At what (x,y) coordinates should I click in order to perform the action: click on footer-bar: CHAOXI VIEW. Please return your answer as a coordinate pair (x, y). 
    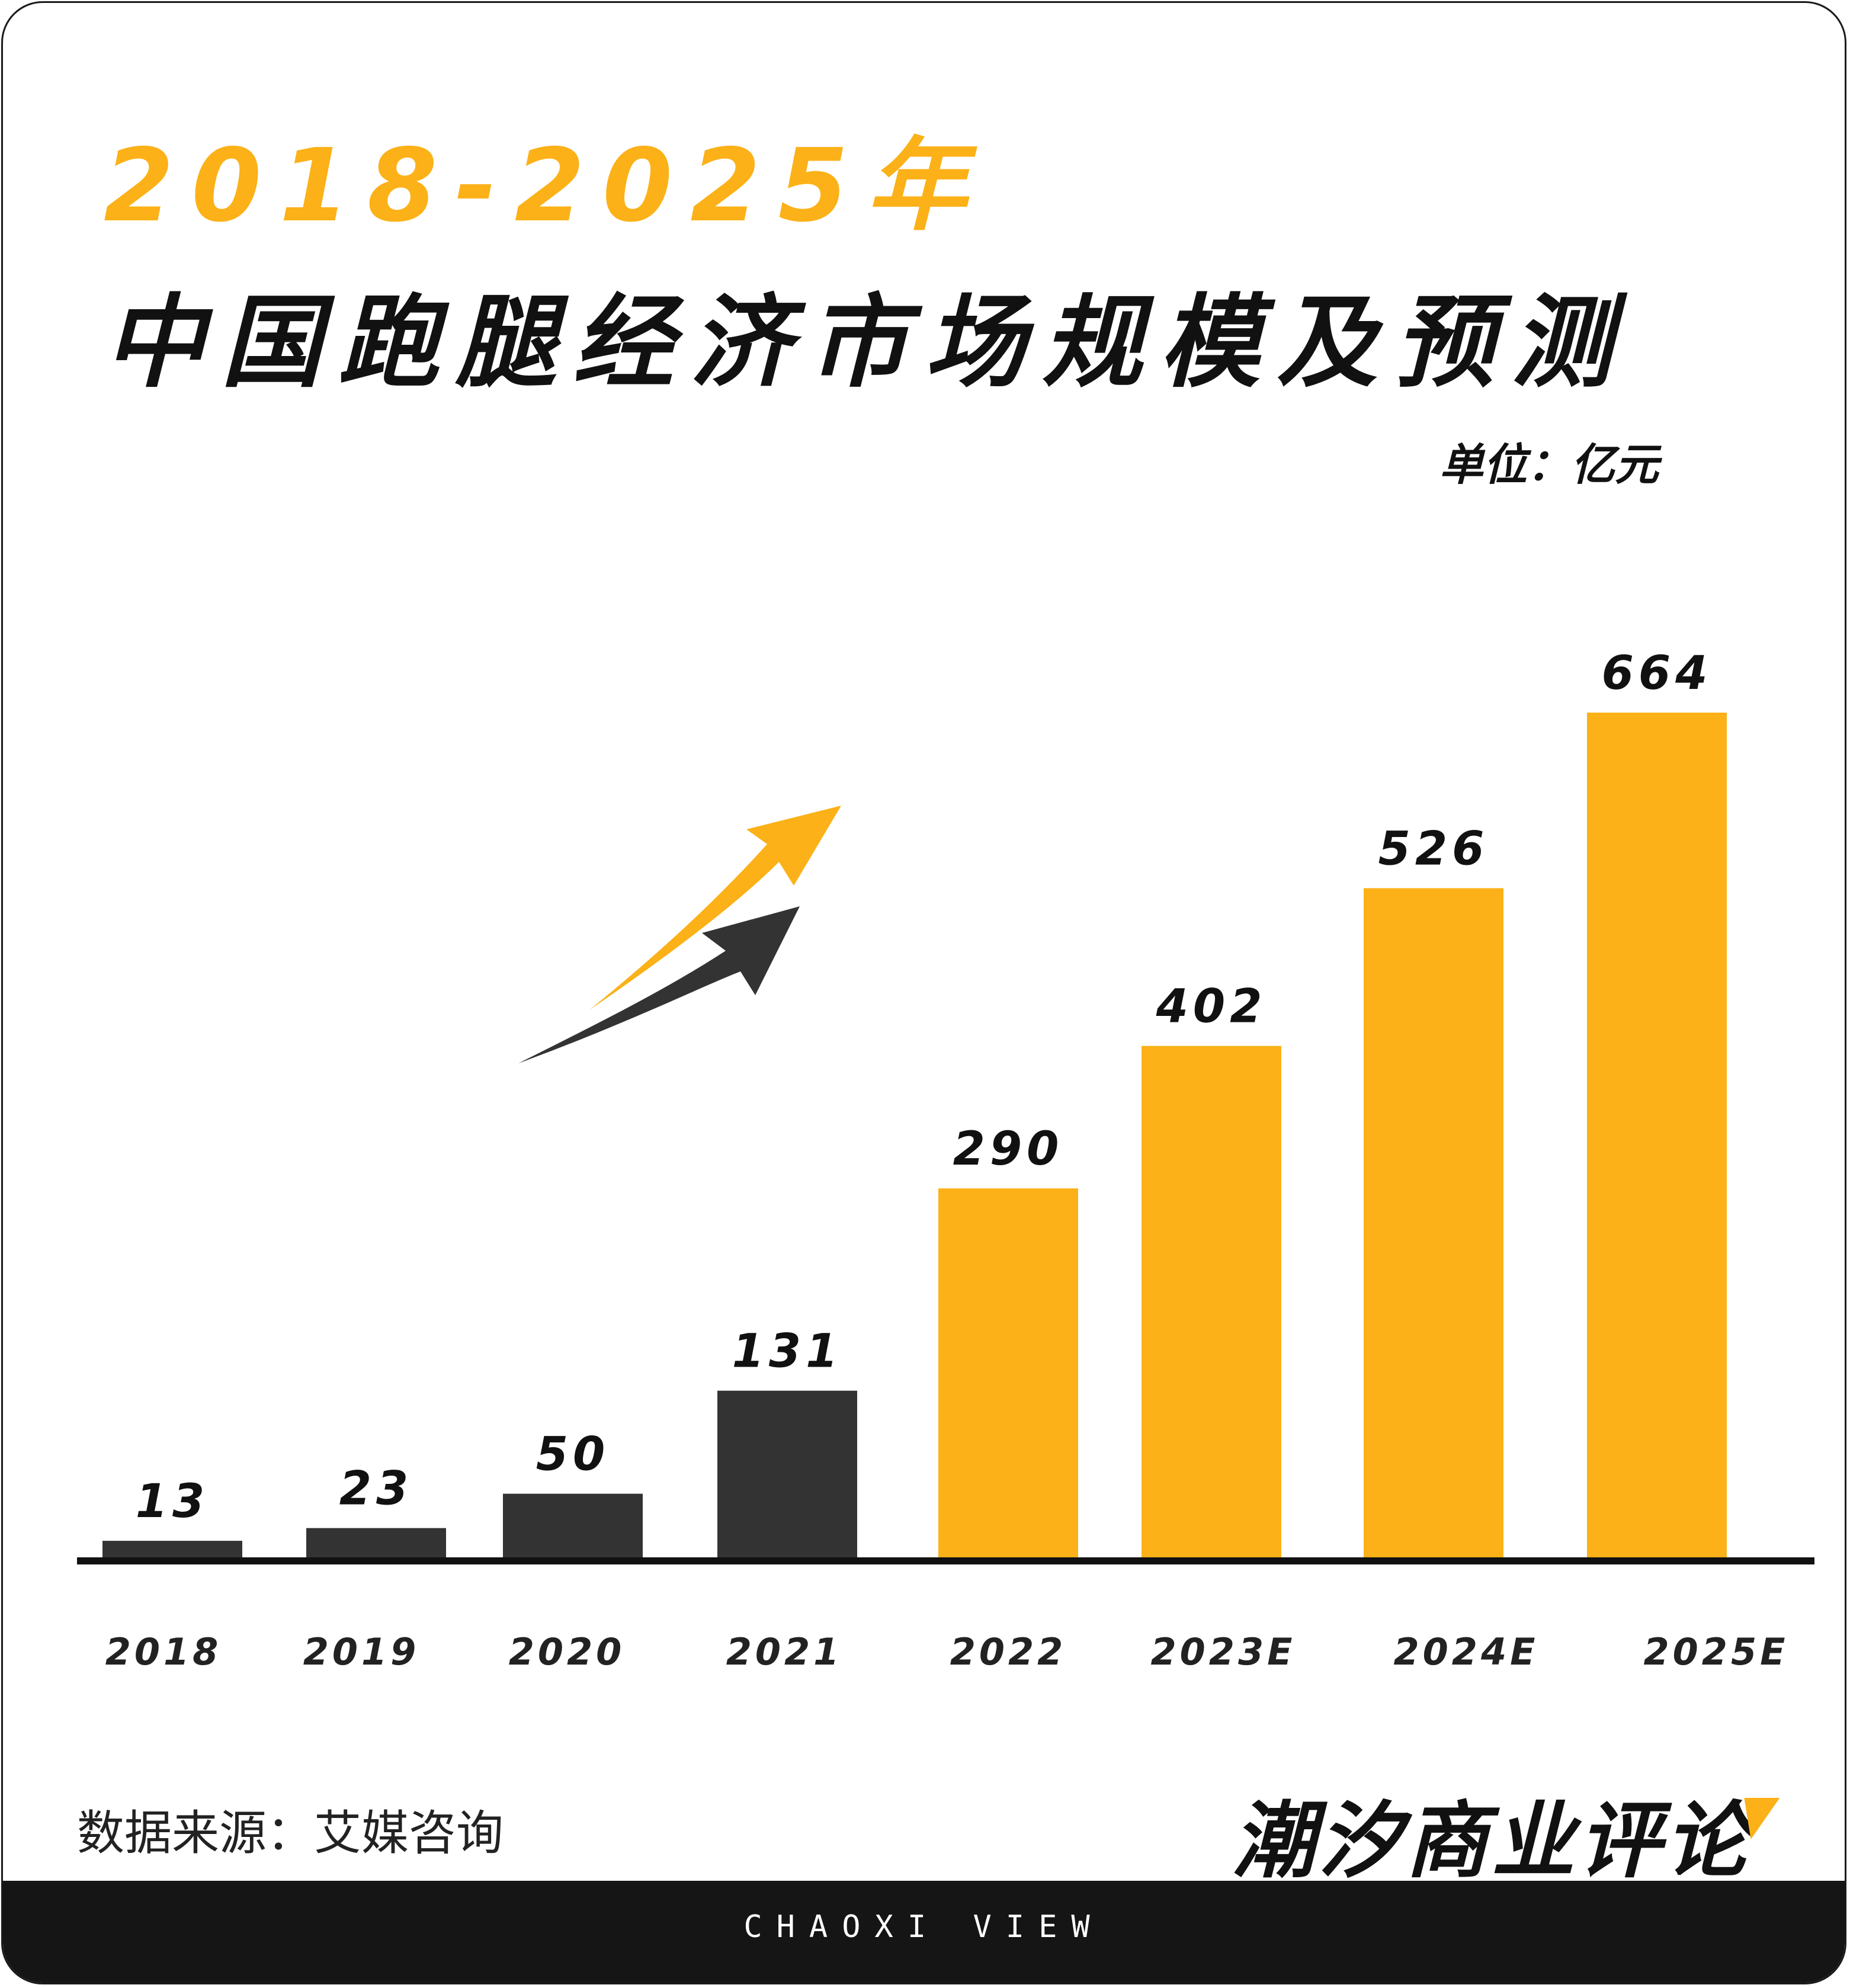
    Looking at the image, I should click on (924, 1932).